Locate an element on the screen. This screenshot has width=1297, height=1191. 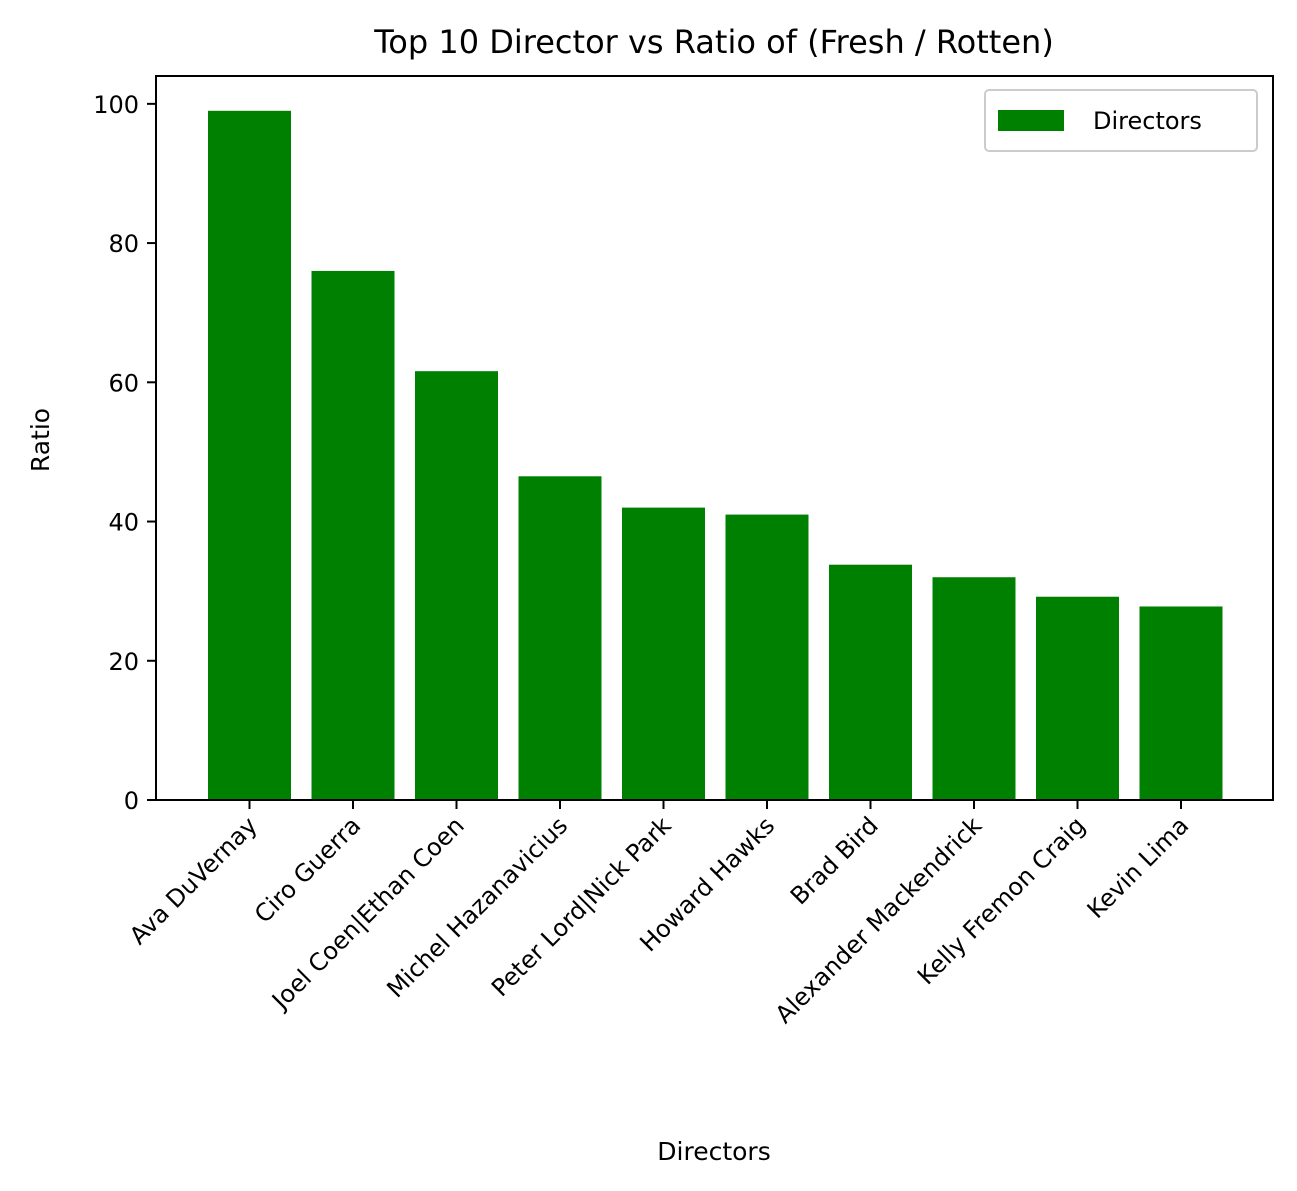
x-tick-label-2: Joel Coen|Ethan Coen is located at coordinates (367, 913).